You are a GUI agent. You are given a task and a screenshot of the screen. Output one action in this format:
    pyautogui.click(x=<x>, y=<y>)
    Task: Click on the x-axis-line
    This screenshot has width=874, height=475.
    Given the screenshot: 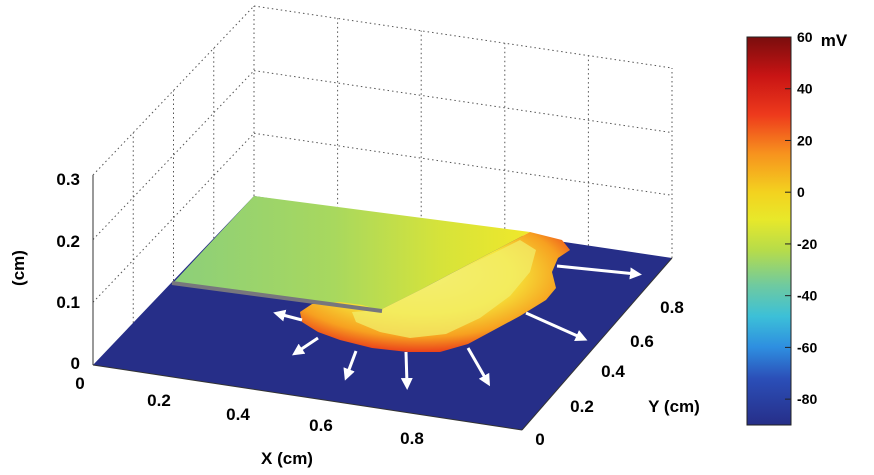 What is the action you would take?
    pyautogui.click(x=307, y=397)
    